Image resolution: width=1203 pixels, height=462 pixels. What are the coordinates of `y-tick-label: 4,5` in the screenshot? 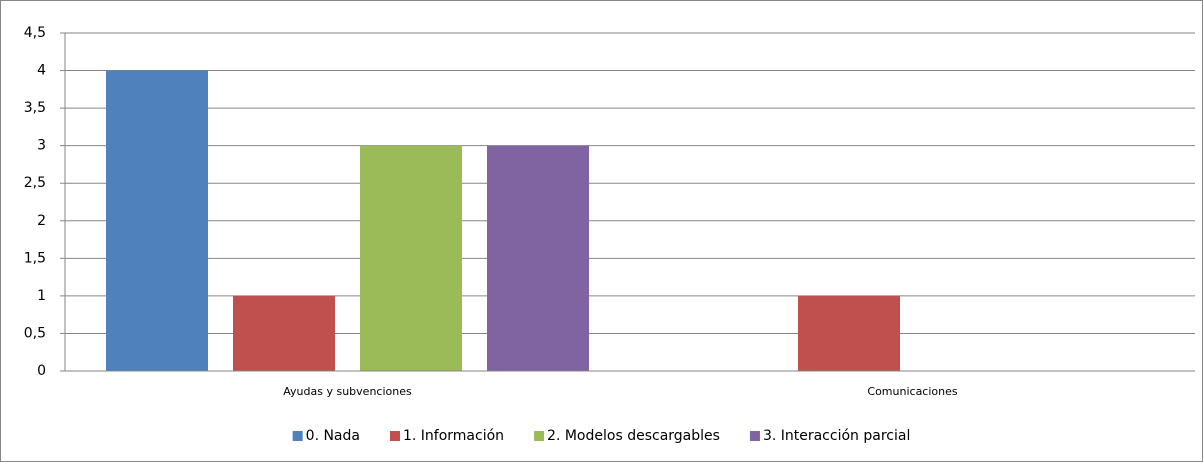 It's located at (35, 33).